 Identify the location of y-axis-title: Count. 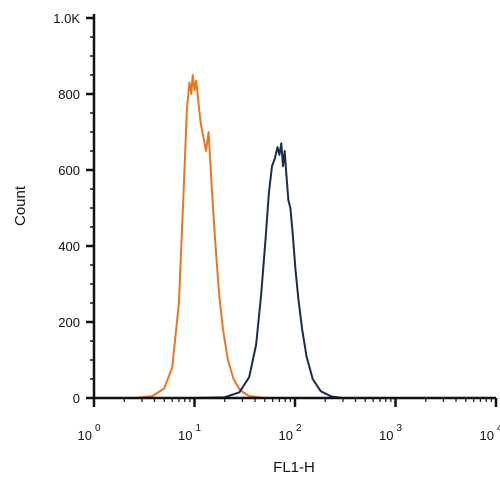
(20, 205).